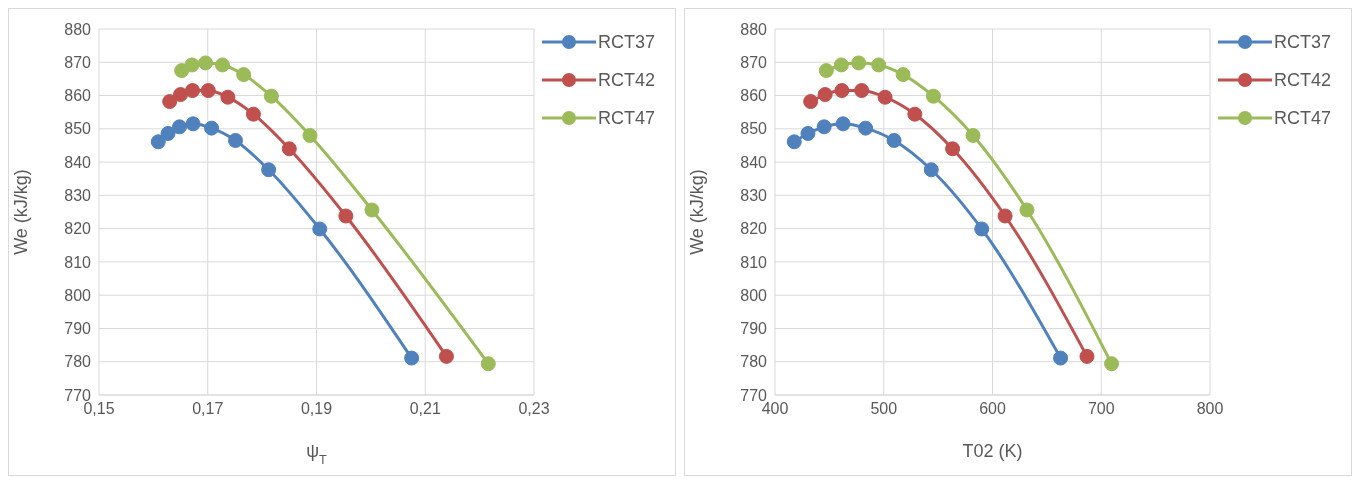 This screenshot has width=1360, height=490. Describe the element at coordinates (992, 409) in the screenshot. I see `x-tick-label: 600` at that location.